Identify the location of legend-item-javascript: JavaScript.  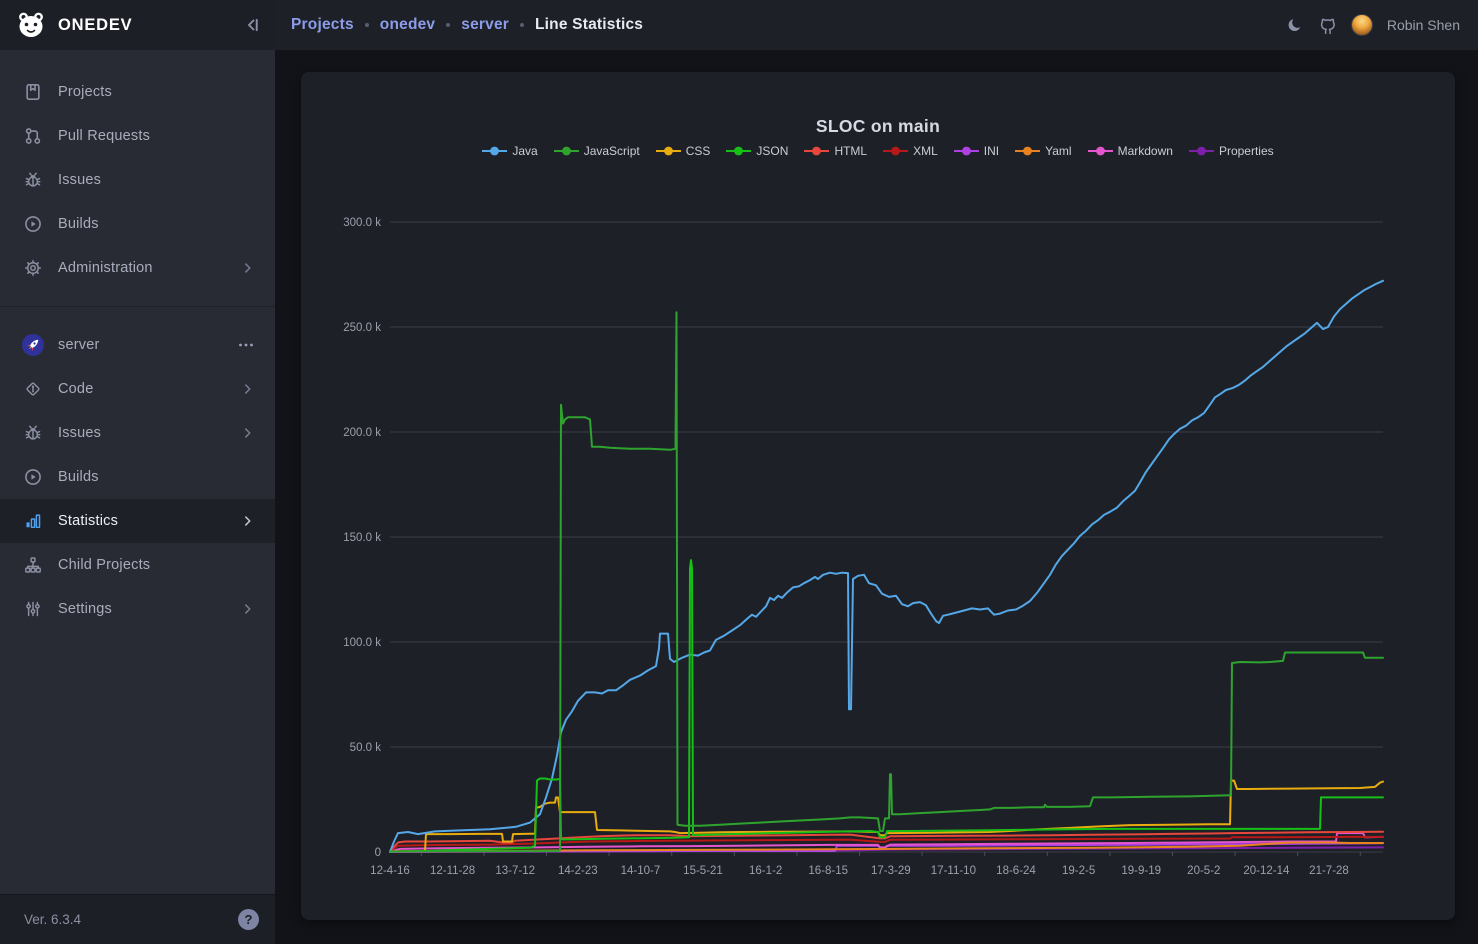
(596, 151).